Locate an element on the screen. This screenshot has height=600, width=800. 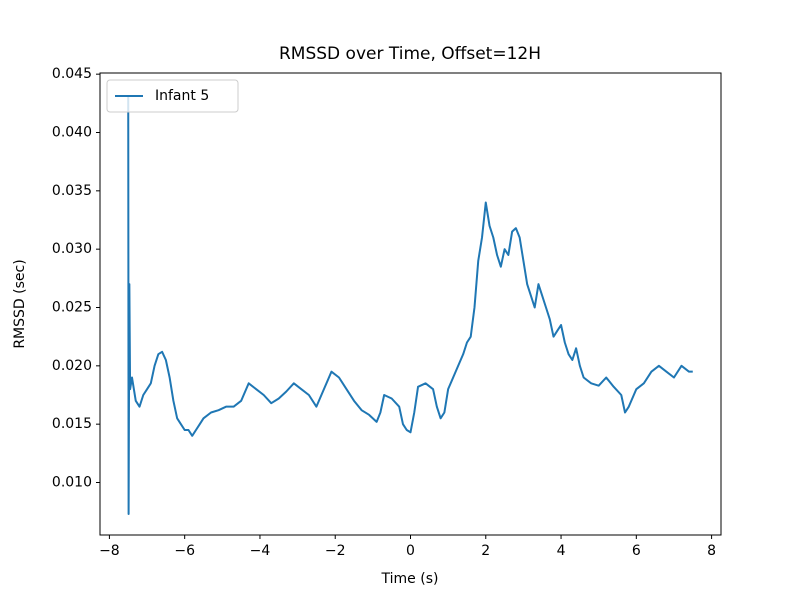
x-tick-label: 2 is located at coordinates (485, 551).